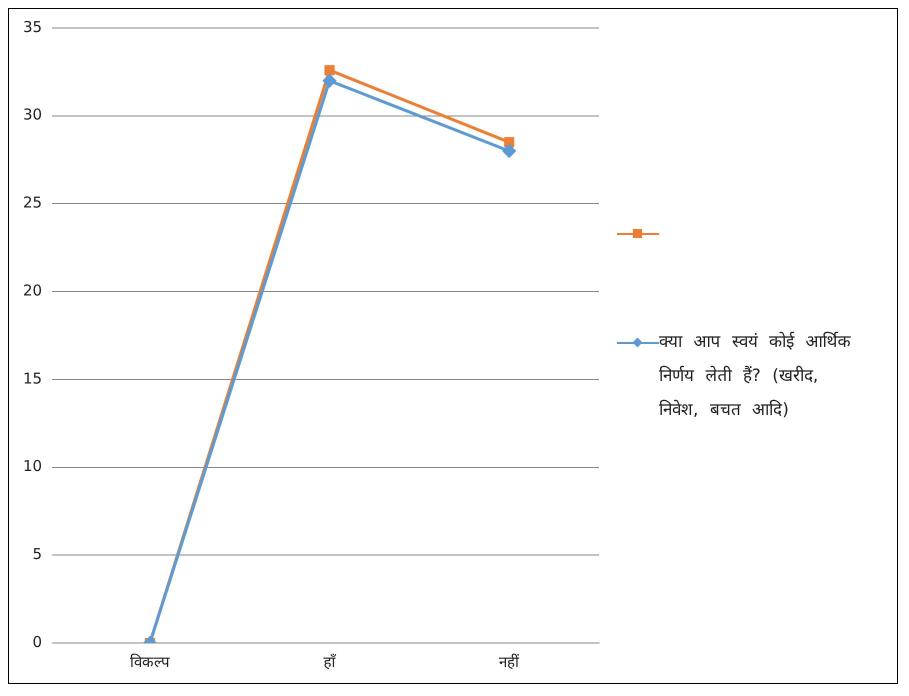 The width and height of the screenshot is (909, 696). I want to click on y-tick-label: 10, so click(32, 466).